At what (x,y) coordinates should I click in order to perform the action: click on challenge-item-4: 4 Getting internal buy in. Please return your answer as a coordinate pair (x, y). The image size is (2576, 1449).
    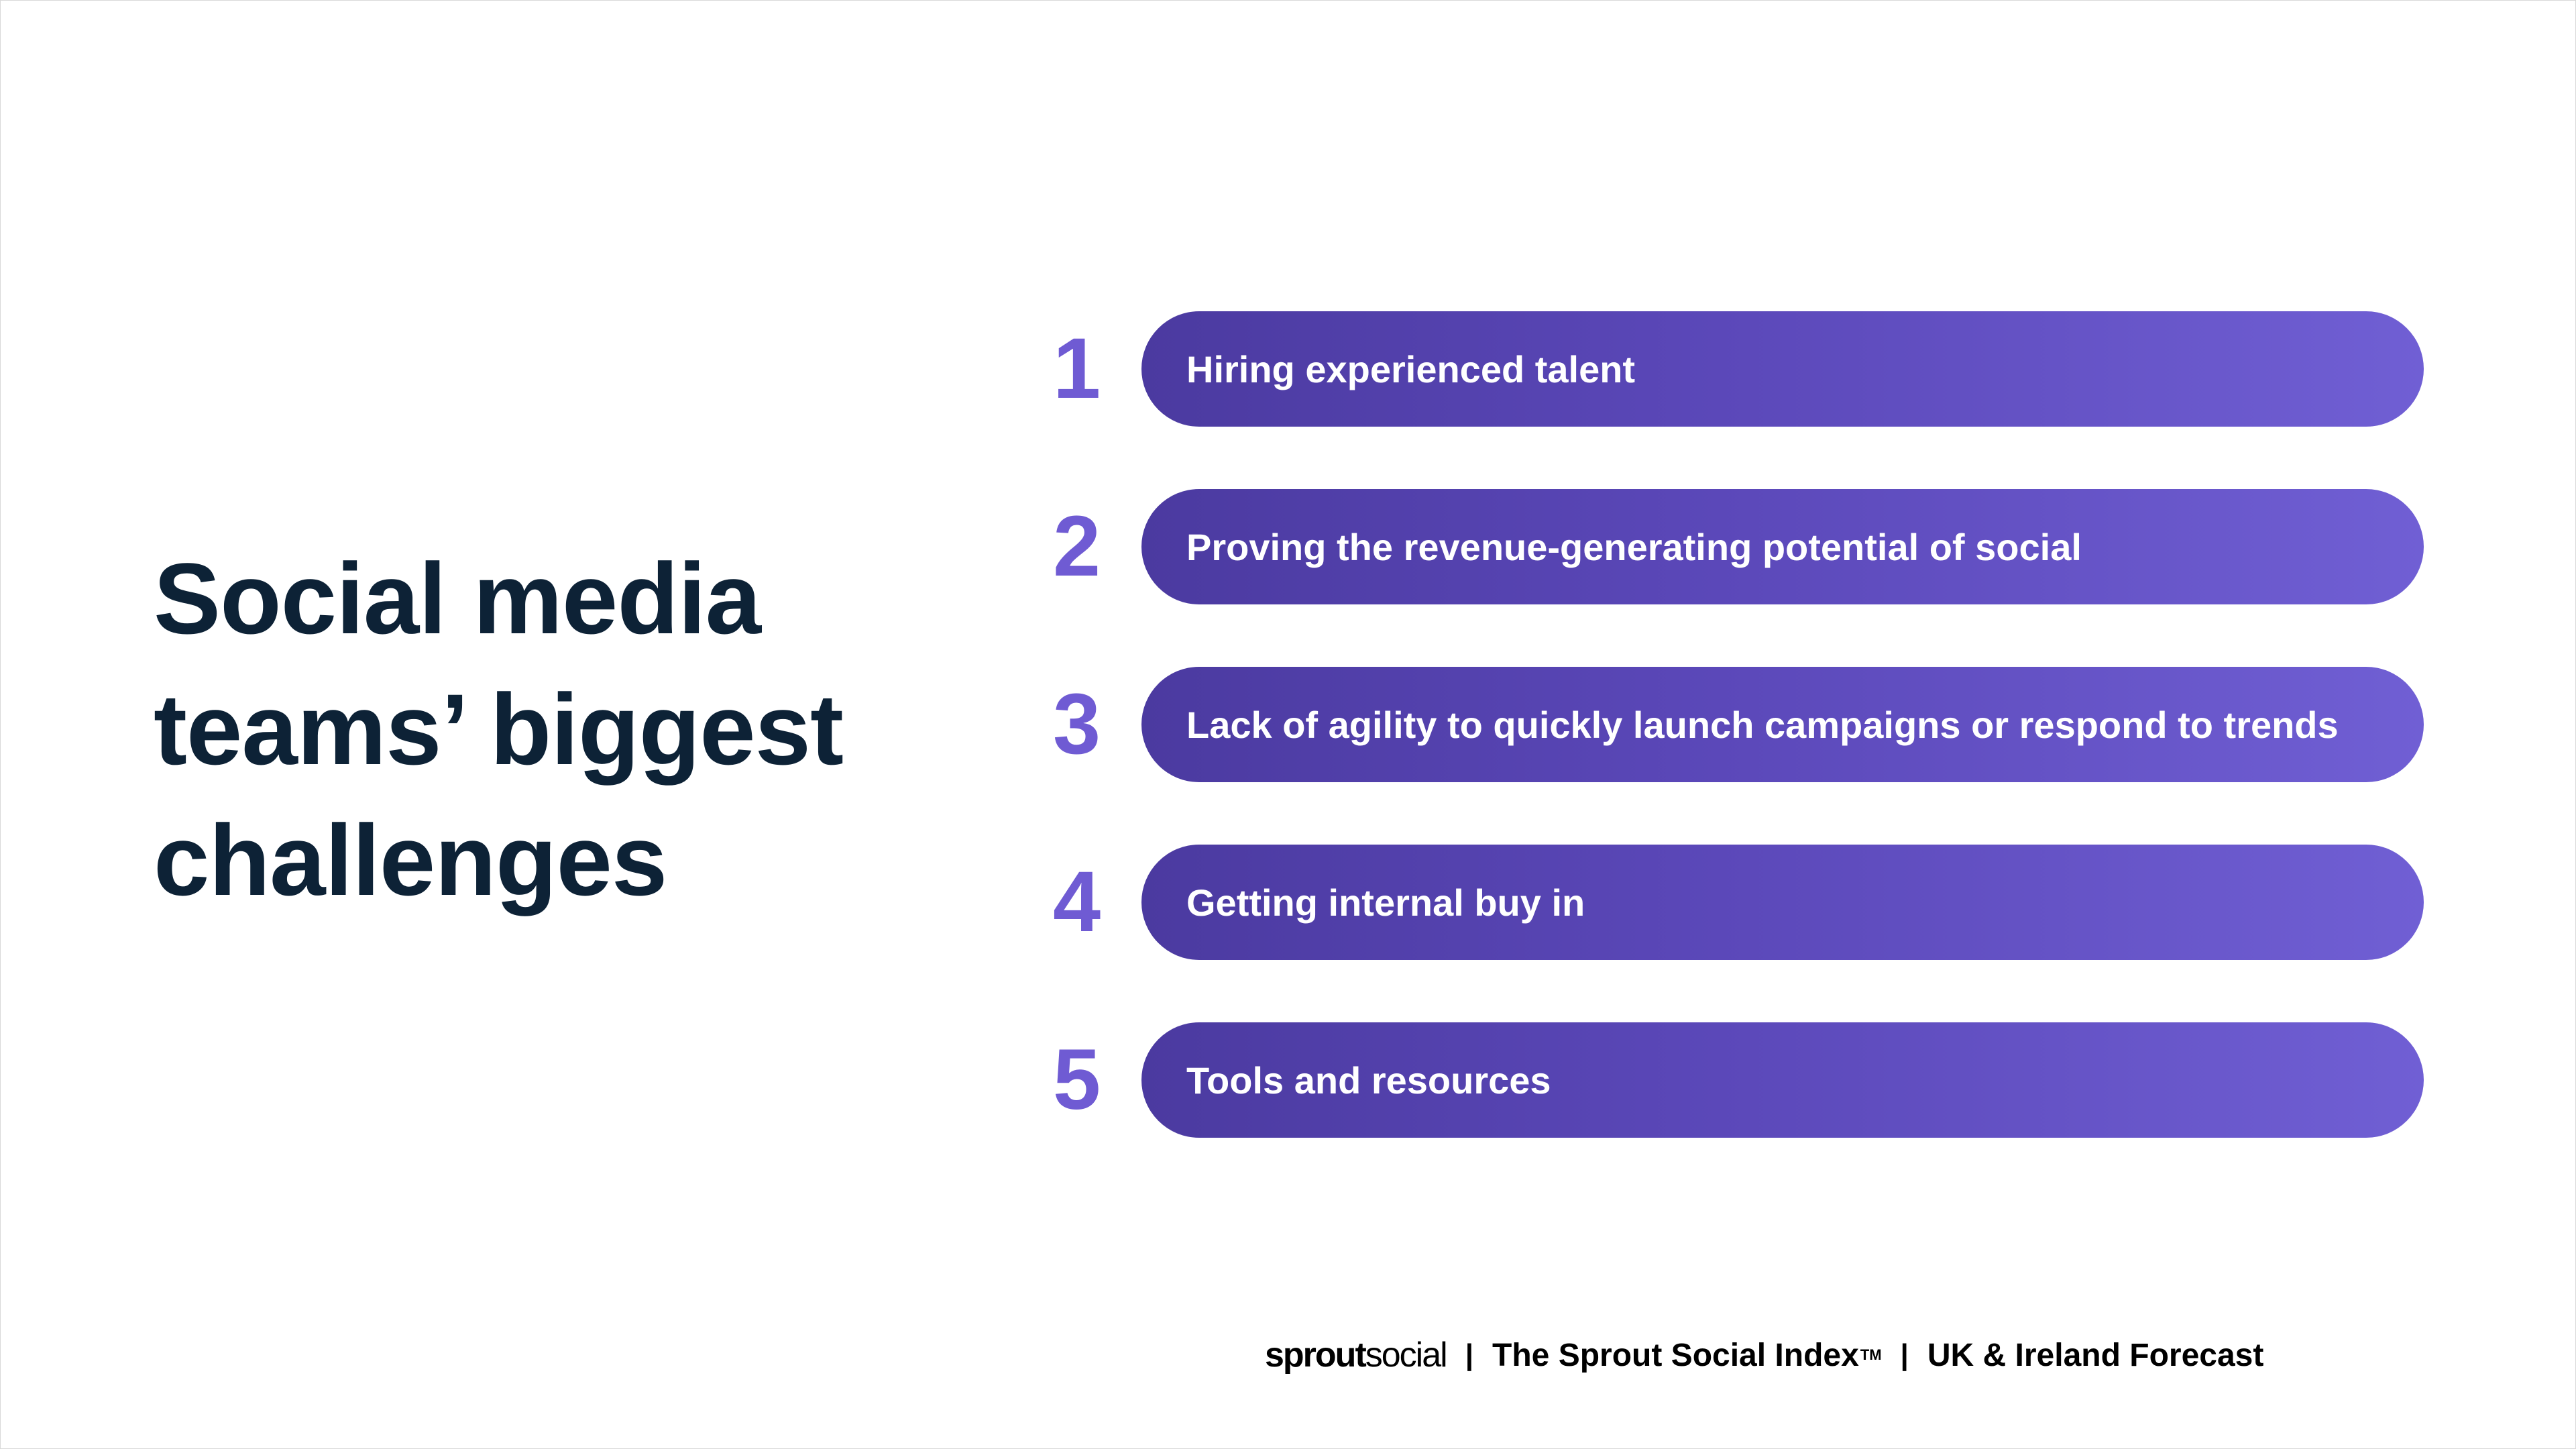
    Looking at the image, I should click on (1738, 902).